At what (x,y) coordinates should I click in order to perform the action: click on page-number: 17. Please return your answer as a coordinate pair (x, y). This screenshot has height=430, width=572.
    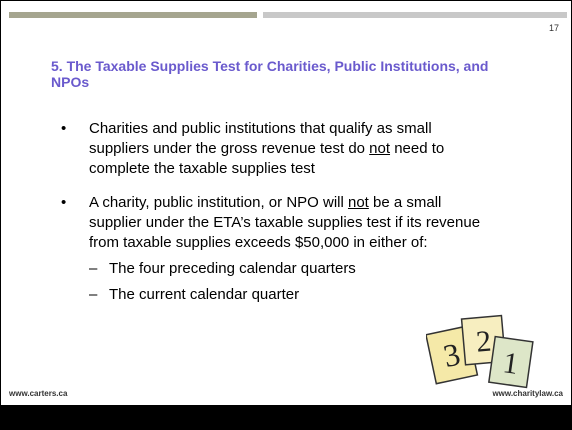
    Looking at the image, I should click on (553, 28).